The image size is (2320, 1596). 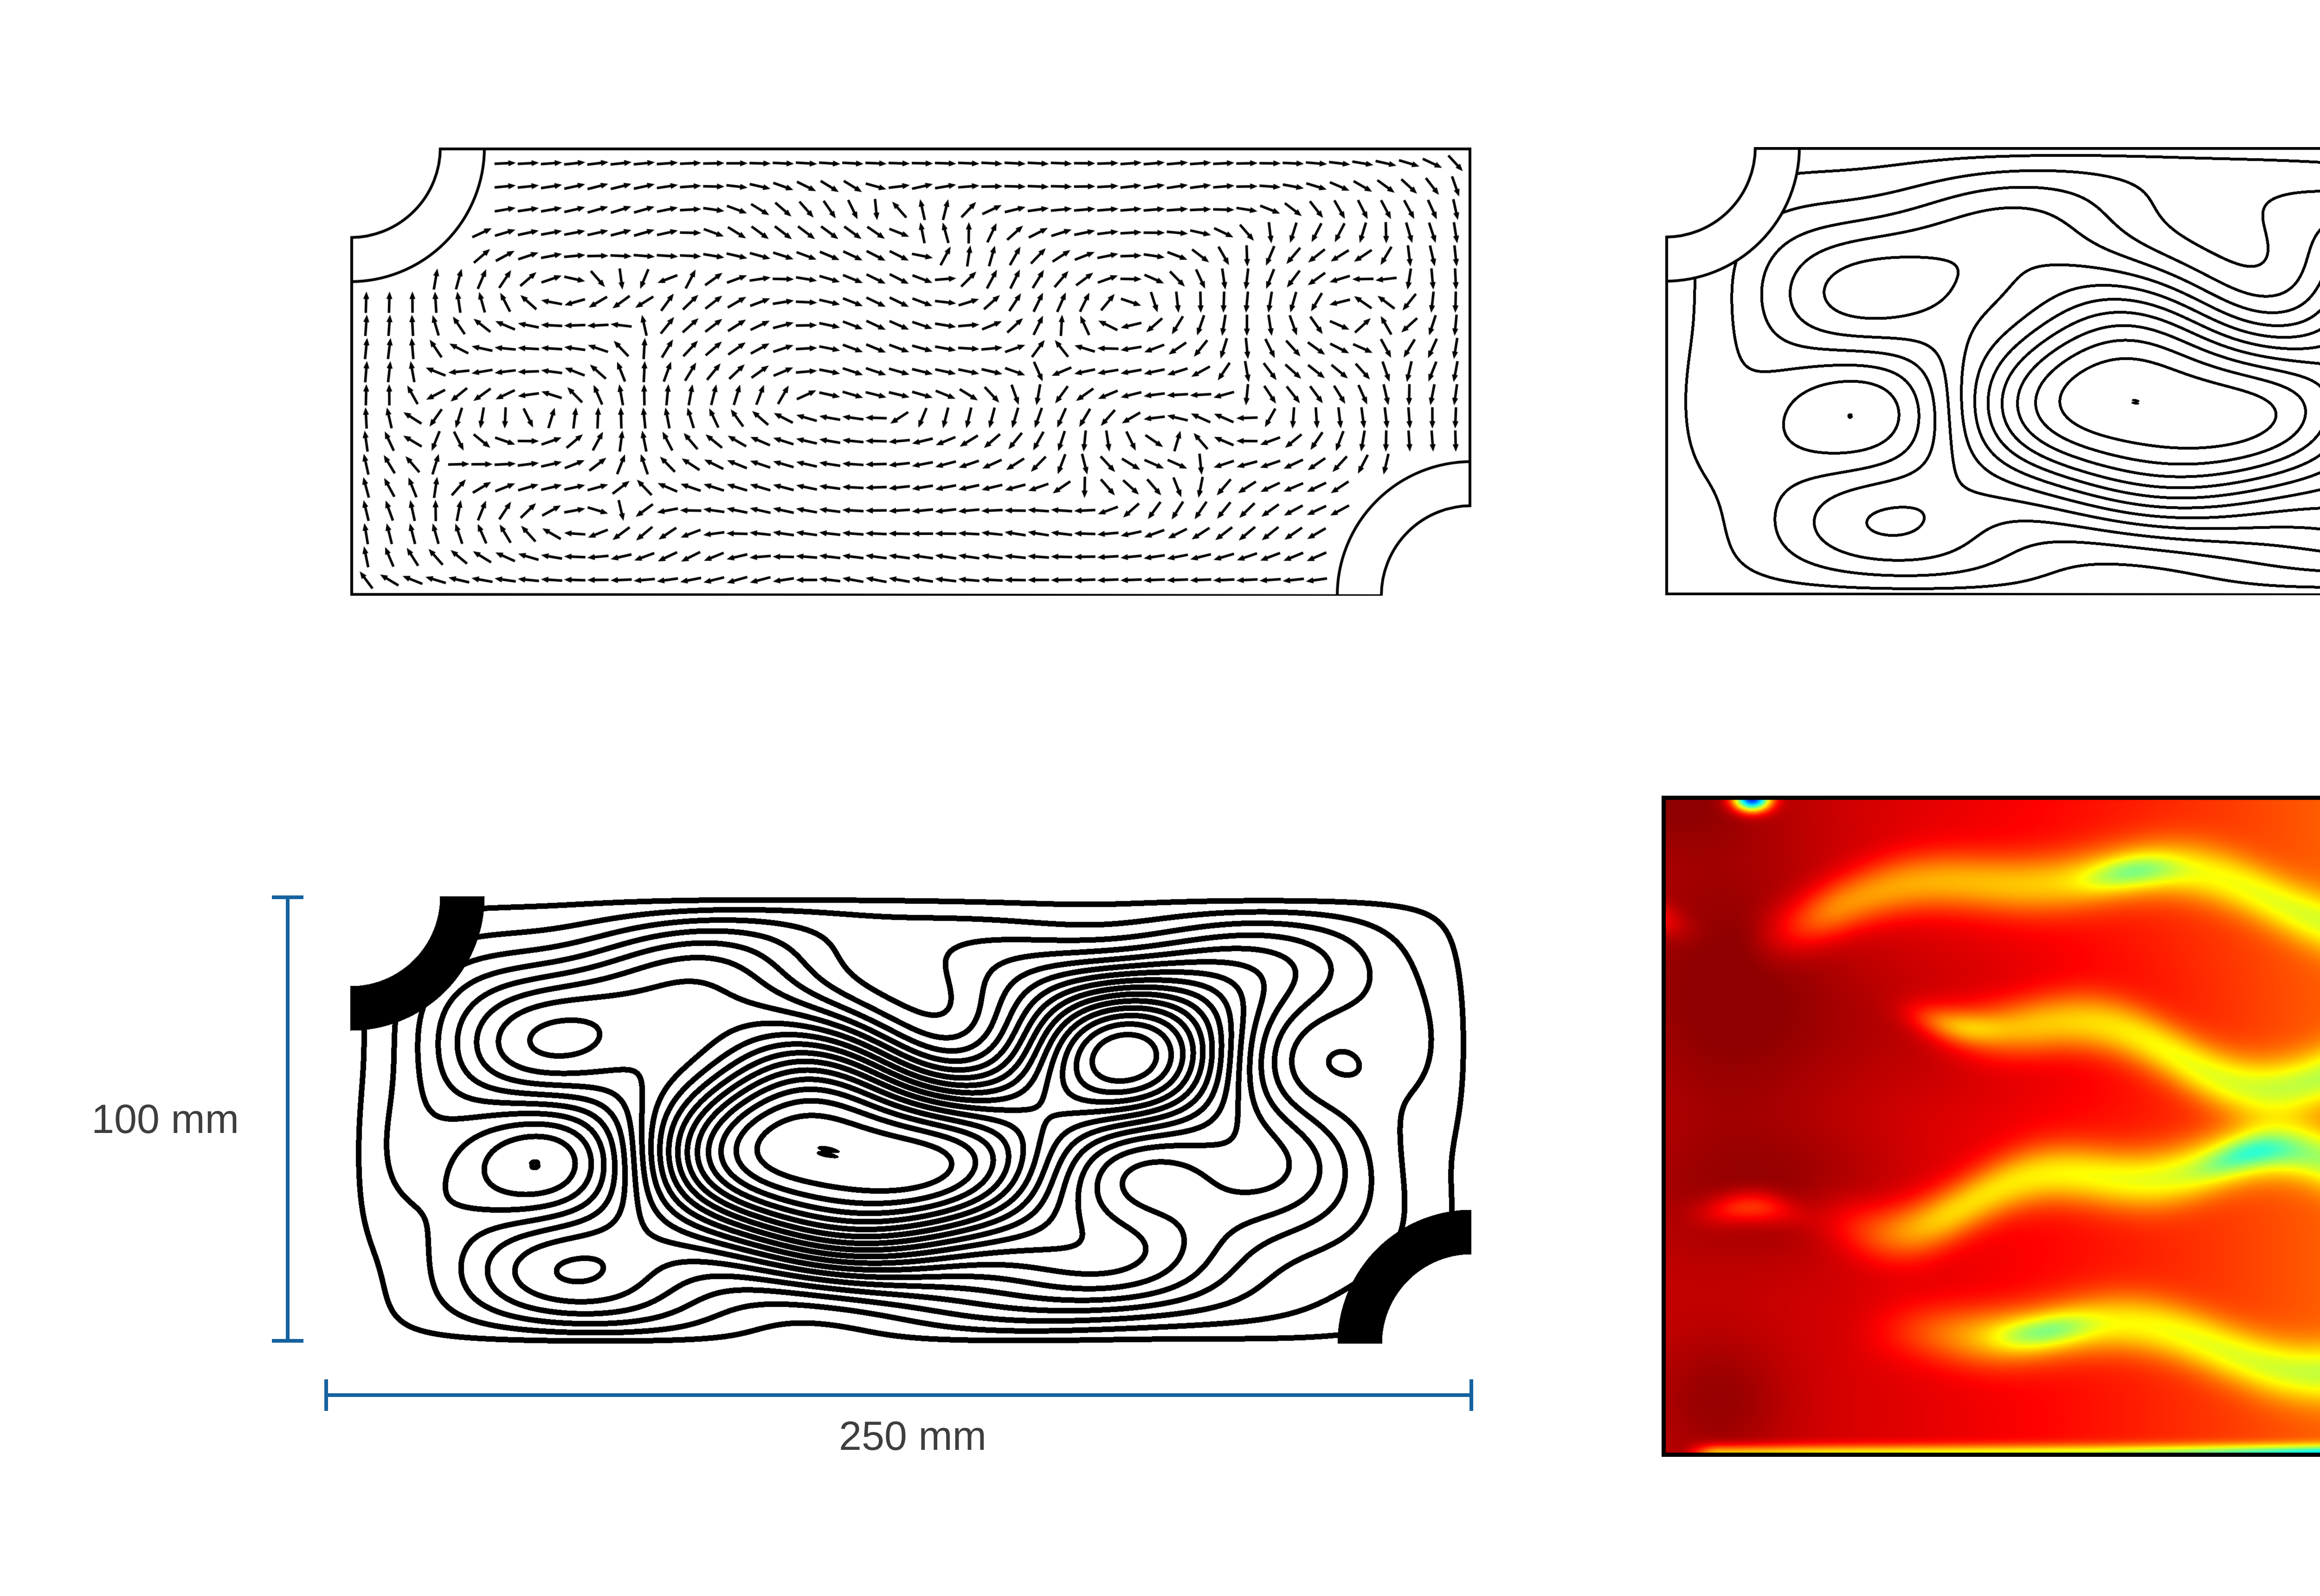 What do you see at coordinates (1991, 1127) in the screenshot?
I see `heatmap-panel` at bounding box center [1991, 1127].